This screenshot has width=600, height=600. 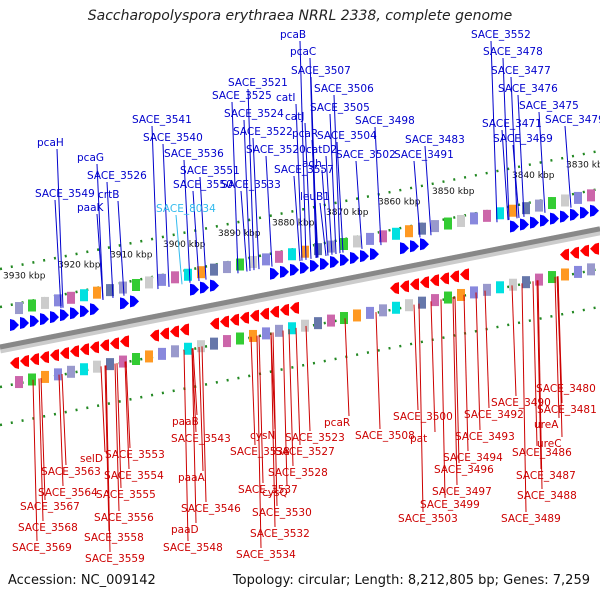 What do you see at coordinates (68, 493) in the screenshot?
I see `reverse-gene-label: SACE_3564` at bounding box center [68, 493].